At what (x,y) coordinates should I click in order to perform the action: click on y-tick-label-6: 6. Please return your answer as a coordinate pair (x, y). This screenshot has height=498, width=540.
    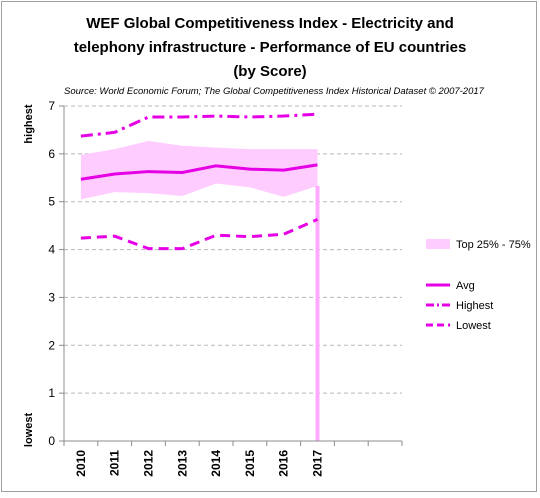
    Looking at the image, I should click on (51, 154).